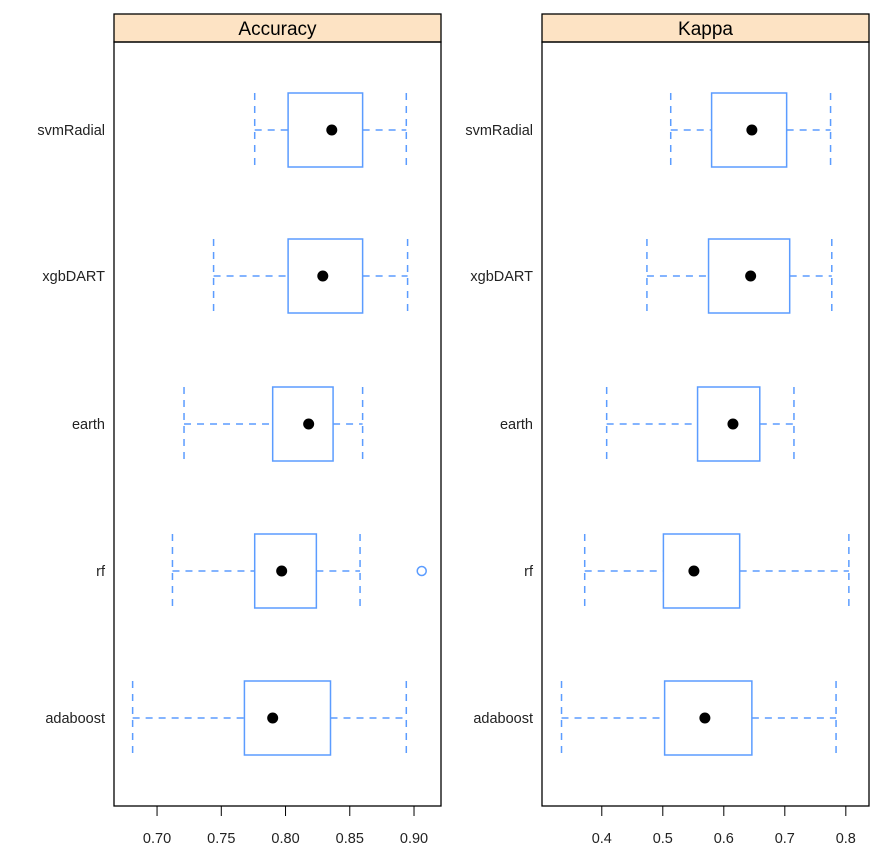 The height and width of the screenshot is (852, 881). Describe the element at coordinates (221, 839) in the screenshot. I see `x-tick-label: 0.75` at that location.